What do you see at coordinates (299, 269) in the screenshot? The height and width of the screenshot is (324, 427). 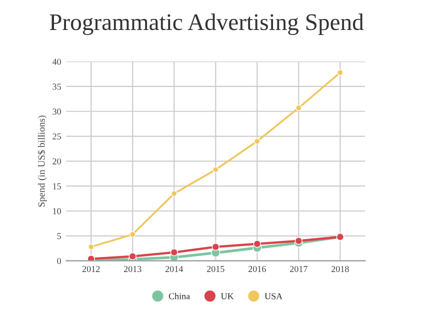 I see `x-tick-label: 2017` at bounding box center [299, 269].